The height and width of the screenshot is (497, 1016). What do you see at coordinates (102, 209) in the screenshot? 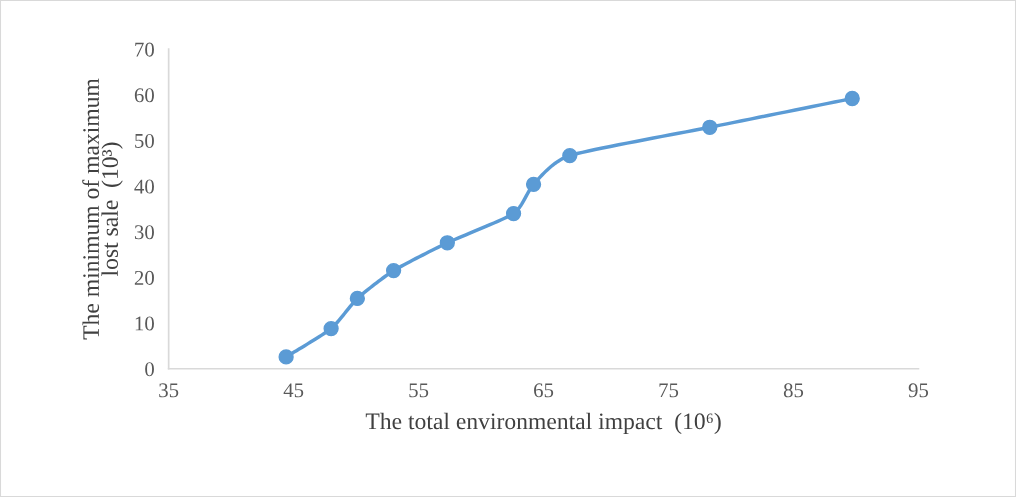
I see `y-axis-title: The minimum of maximum lost sale (10³)` at bounding box center [102, 209].